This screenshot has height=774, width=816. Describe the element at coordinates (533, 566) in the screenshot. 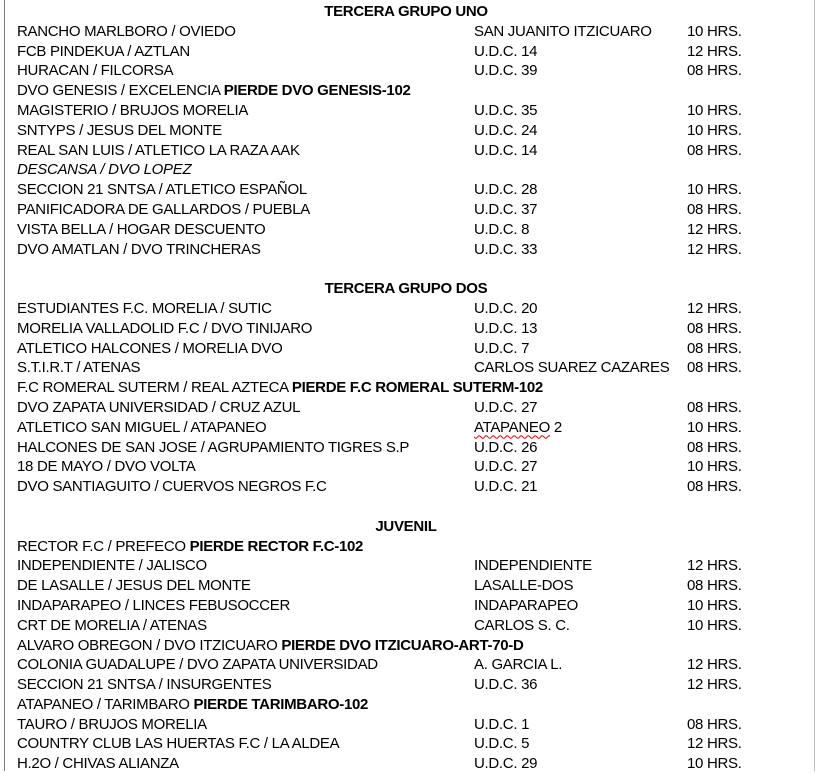

I see `venue: INDEPENDIENTE` at that location.